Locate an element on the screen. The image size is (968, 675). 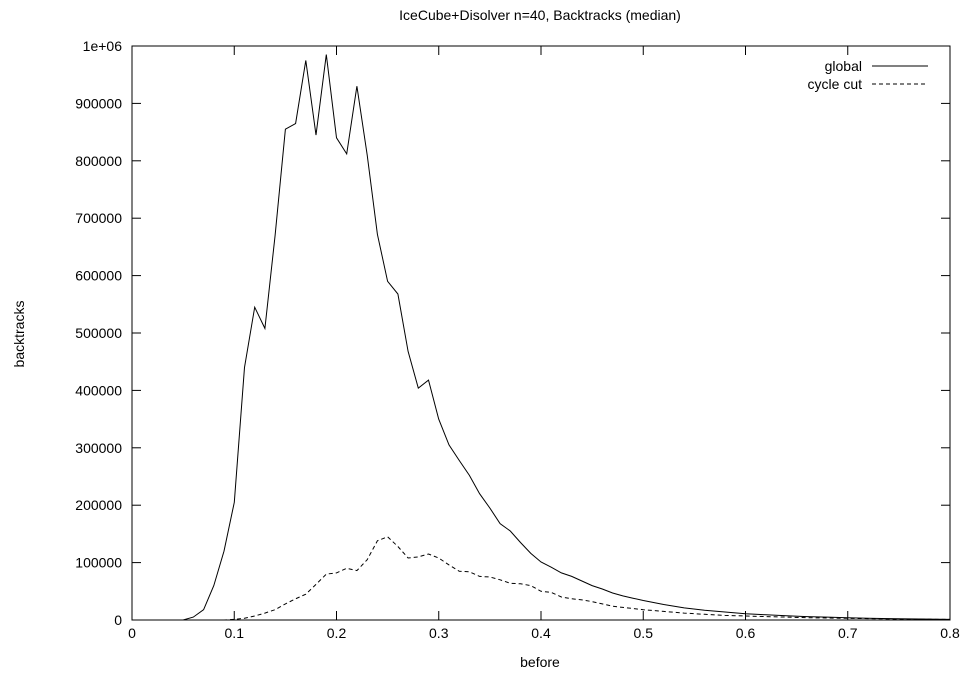
y-axis-label: backtracks is located at coordinates (19, 334).